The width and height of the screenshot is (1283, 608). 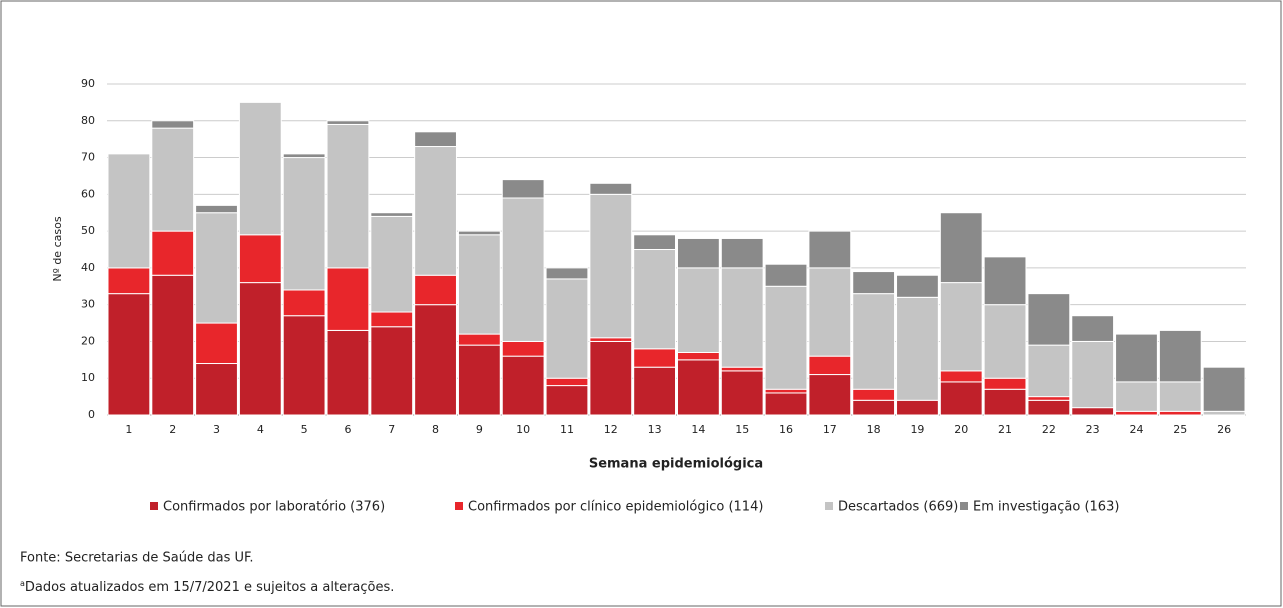 What do you see at coordinates (676, 464) in the screenshot?
I see `x-axis-title: Semana epidemiológica` at bounding box center [676, 464].